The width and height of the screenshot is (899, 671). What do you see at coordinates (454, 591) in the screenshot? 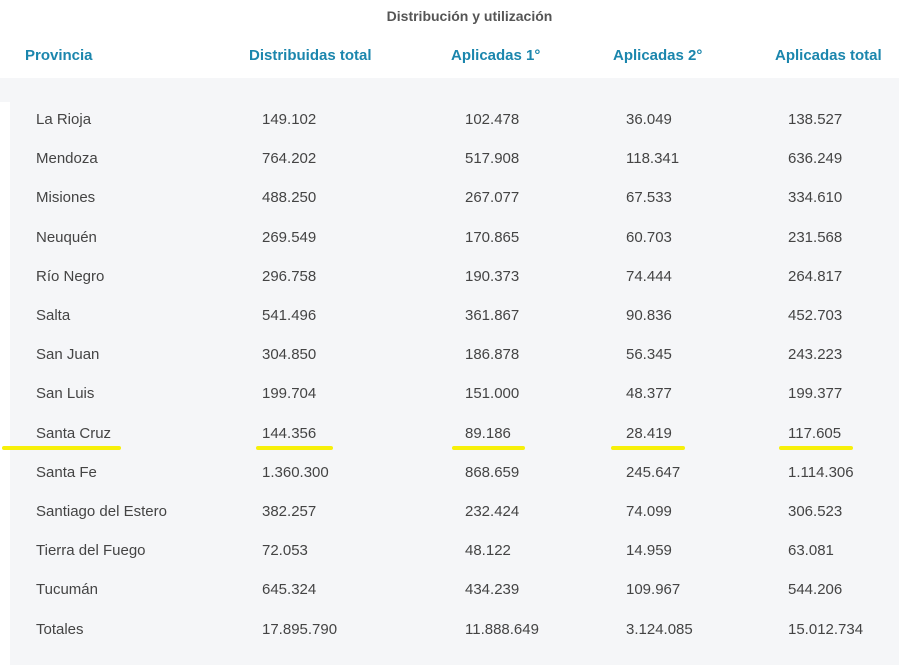
I see `table-row: Tucumán 645.324 434.239 109.967 544.206` at bounding box center [454, 591].